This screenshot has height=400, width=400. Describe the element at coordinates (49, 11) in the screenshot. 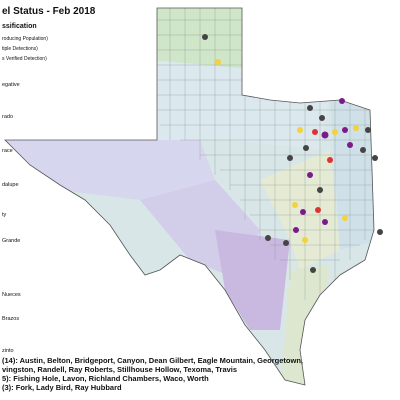

I see `map-title: el Status - Feb 2018` at that location.